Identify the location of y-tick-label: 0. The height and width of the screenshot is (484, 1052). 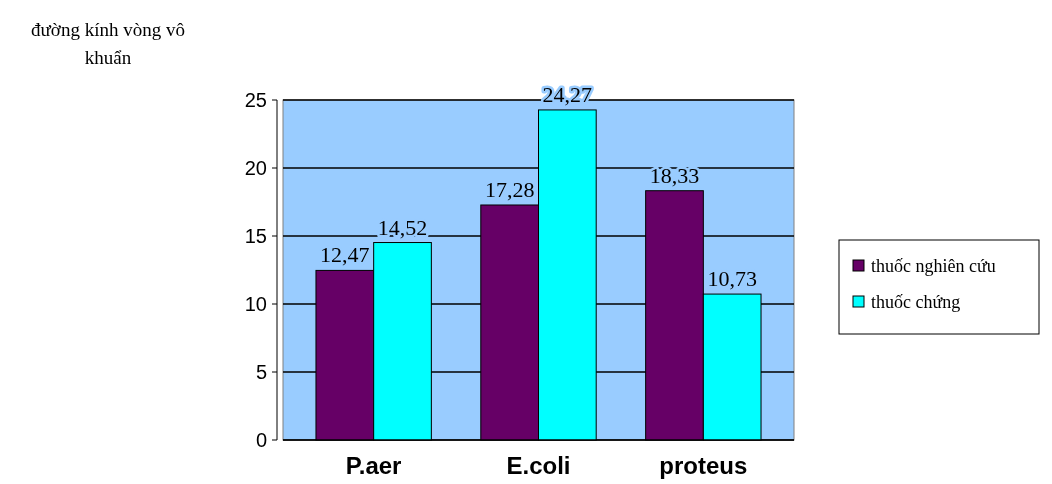
(261, 440).